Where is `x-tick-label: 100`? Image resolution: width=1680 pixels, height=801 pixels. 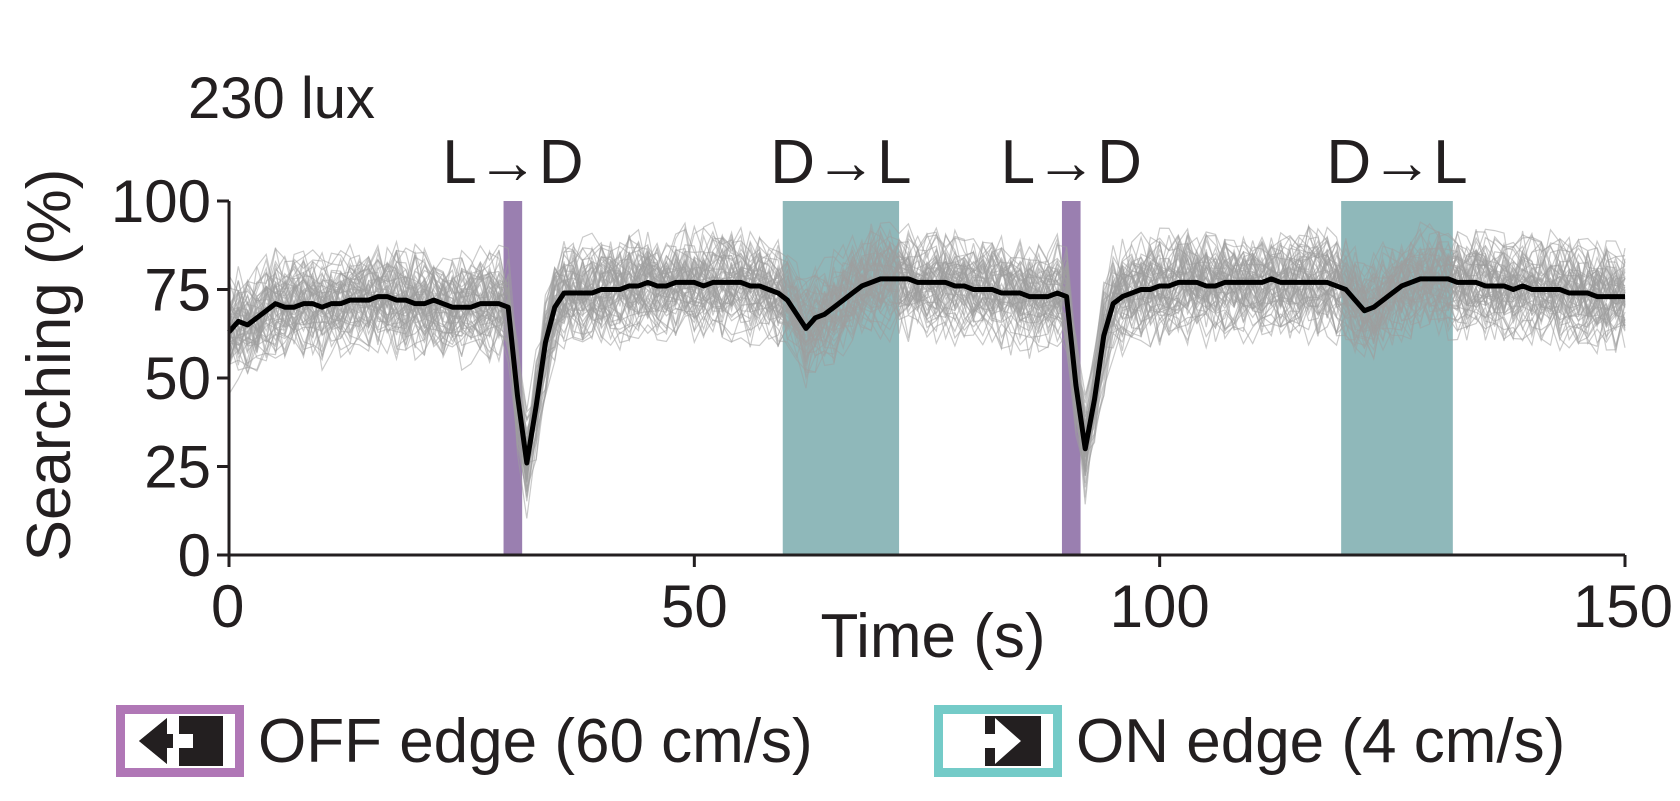 x-tick-label: 100 is located at coordinates (1160, 606).